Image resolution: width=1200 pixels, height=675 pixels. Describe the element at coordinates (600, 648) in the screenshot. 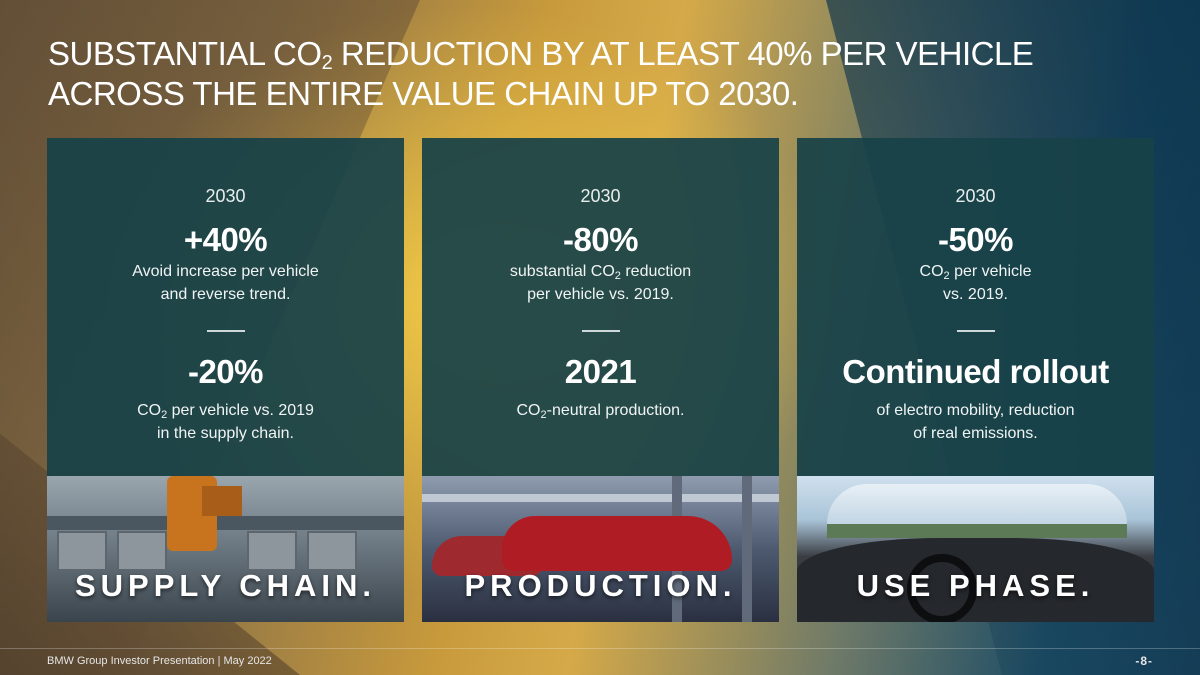

I see `footer-divider` at that location.